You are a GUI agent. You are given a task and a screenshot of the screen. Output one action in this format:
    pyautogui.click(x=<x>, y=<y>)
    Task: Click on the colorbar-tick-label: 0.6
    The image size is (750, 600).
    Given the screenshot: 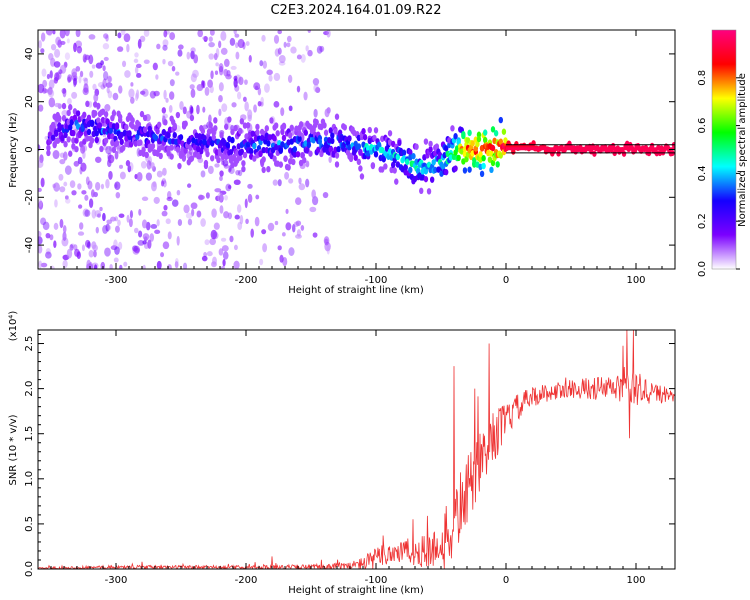 What is the action you would take?
    pyautogui.click(x=702, y=126)
    